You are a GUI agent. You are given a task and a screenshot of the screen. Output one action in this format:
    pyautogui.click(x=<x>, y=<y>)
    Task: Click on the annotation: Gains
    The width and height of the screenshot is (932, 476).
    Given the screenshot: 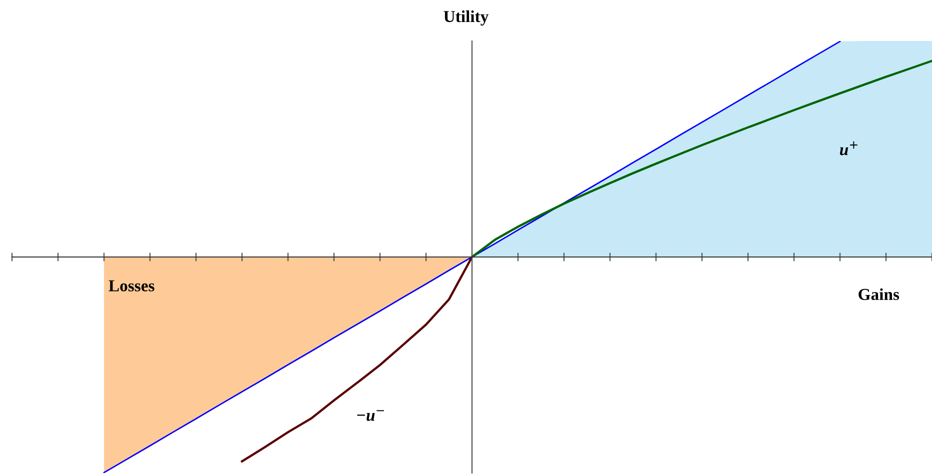 What is the action you would take?
    pyautogui.click(x=879, y=294)
    